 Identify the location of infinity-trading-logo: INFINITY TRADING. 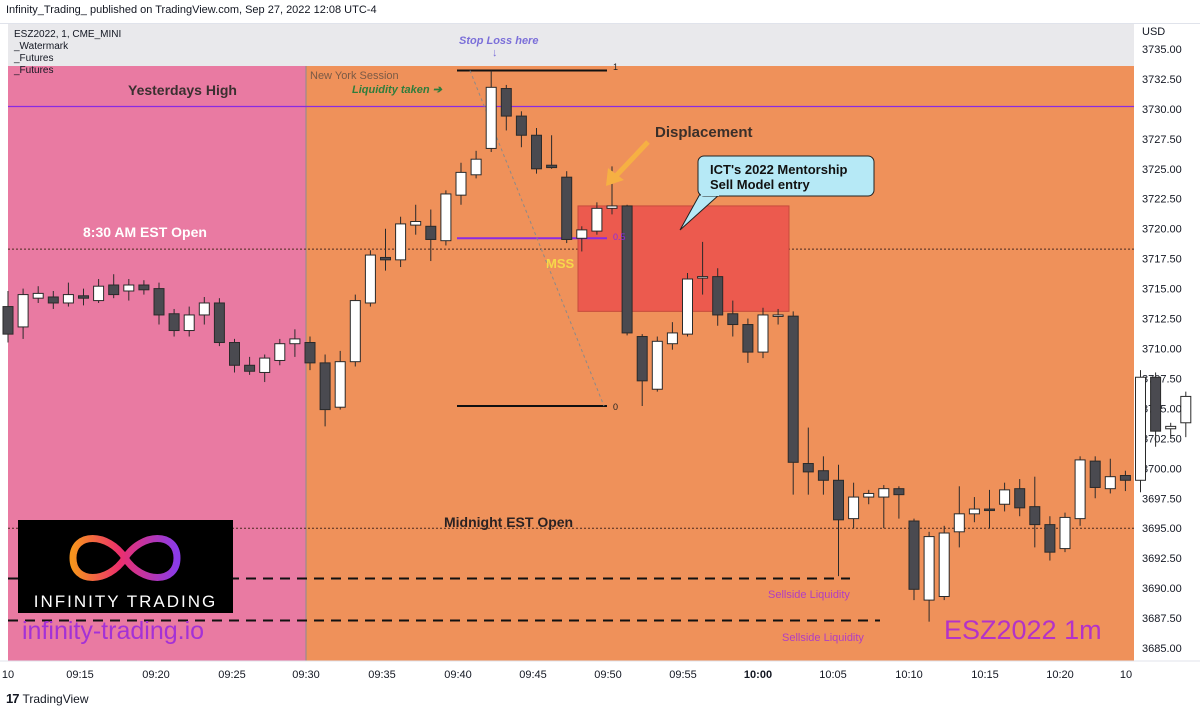
(125, 566).